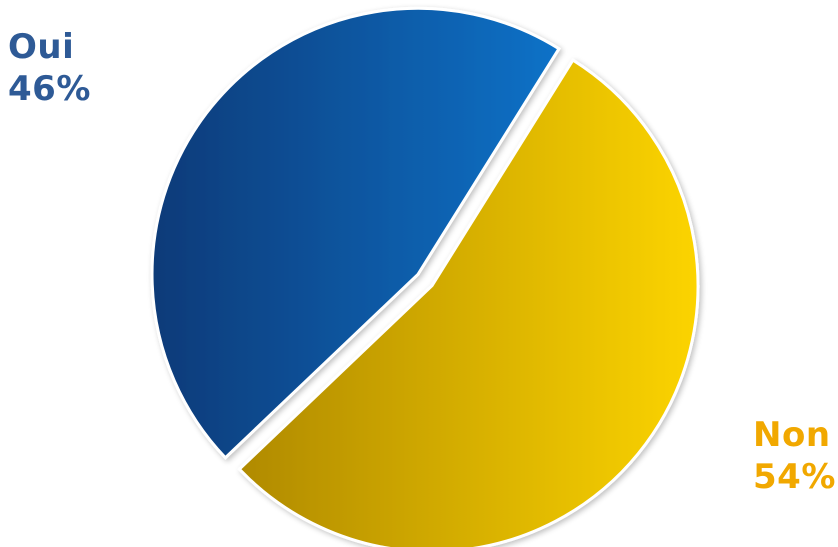  Describe the element at coordinates (792, 435) in the screenshot. I see `slice-name-non: Non` at that location.